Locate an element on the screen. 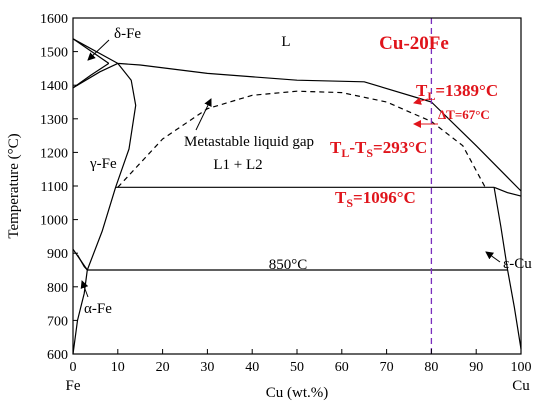  alpha-fe-label: α-Fe is located at coordinates (98, 309).